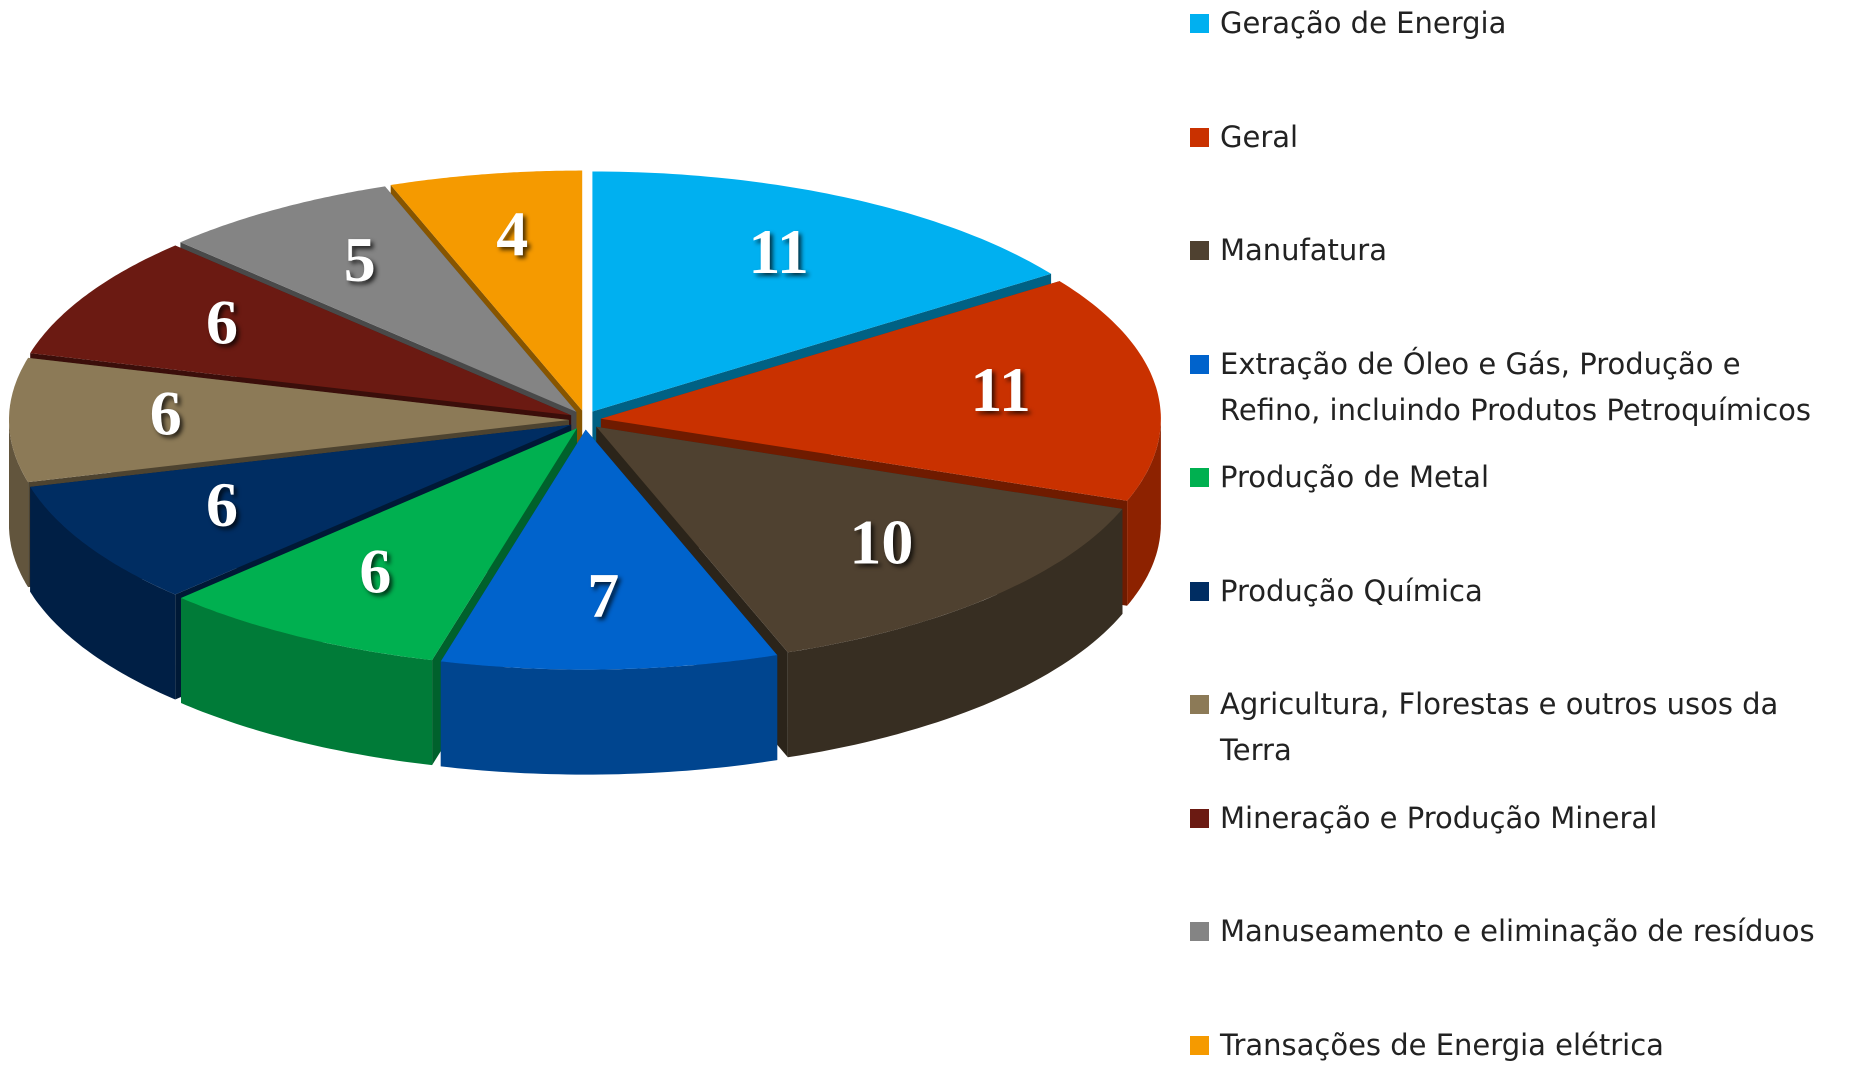 Image resolution: width=1860 pixels, height=1068 pixels. I want to click on legend-label: Transações de Energia elétrica, so click(1442, 1044).